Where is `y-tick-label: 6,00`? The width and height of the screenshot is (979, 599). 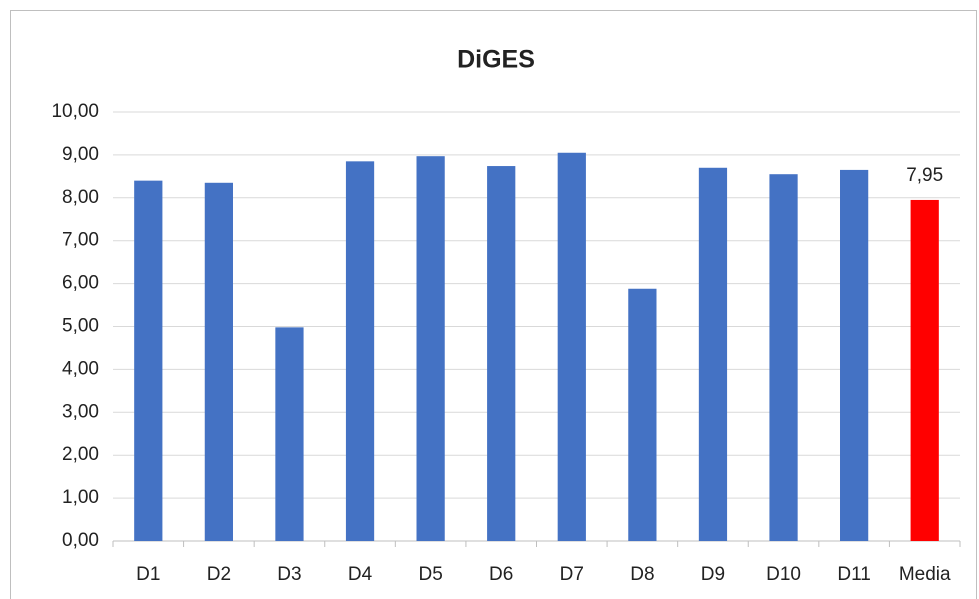 y-tick-label: 6,00 is located at coordinates (80, 283).